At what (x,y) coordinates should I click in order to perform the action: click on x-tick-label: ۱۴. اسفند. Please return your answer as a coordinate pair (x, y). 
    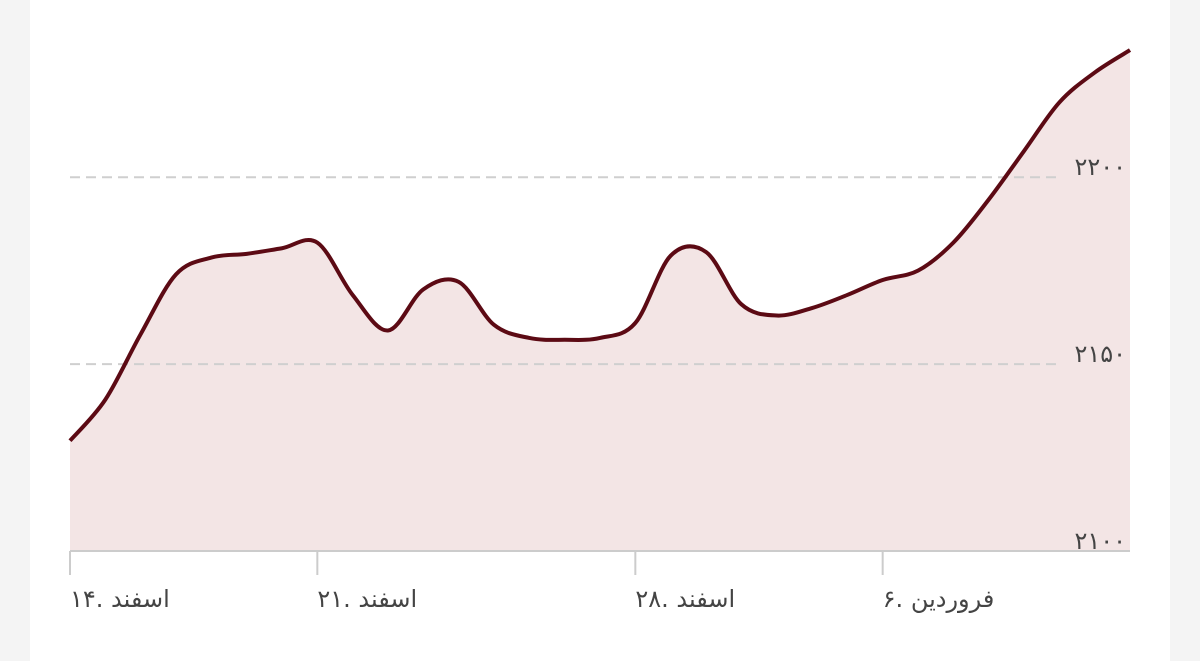
    Looking at the image, I should click on (120, 599).